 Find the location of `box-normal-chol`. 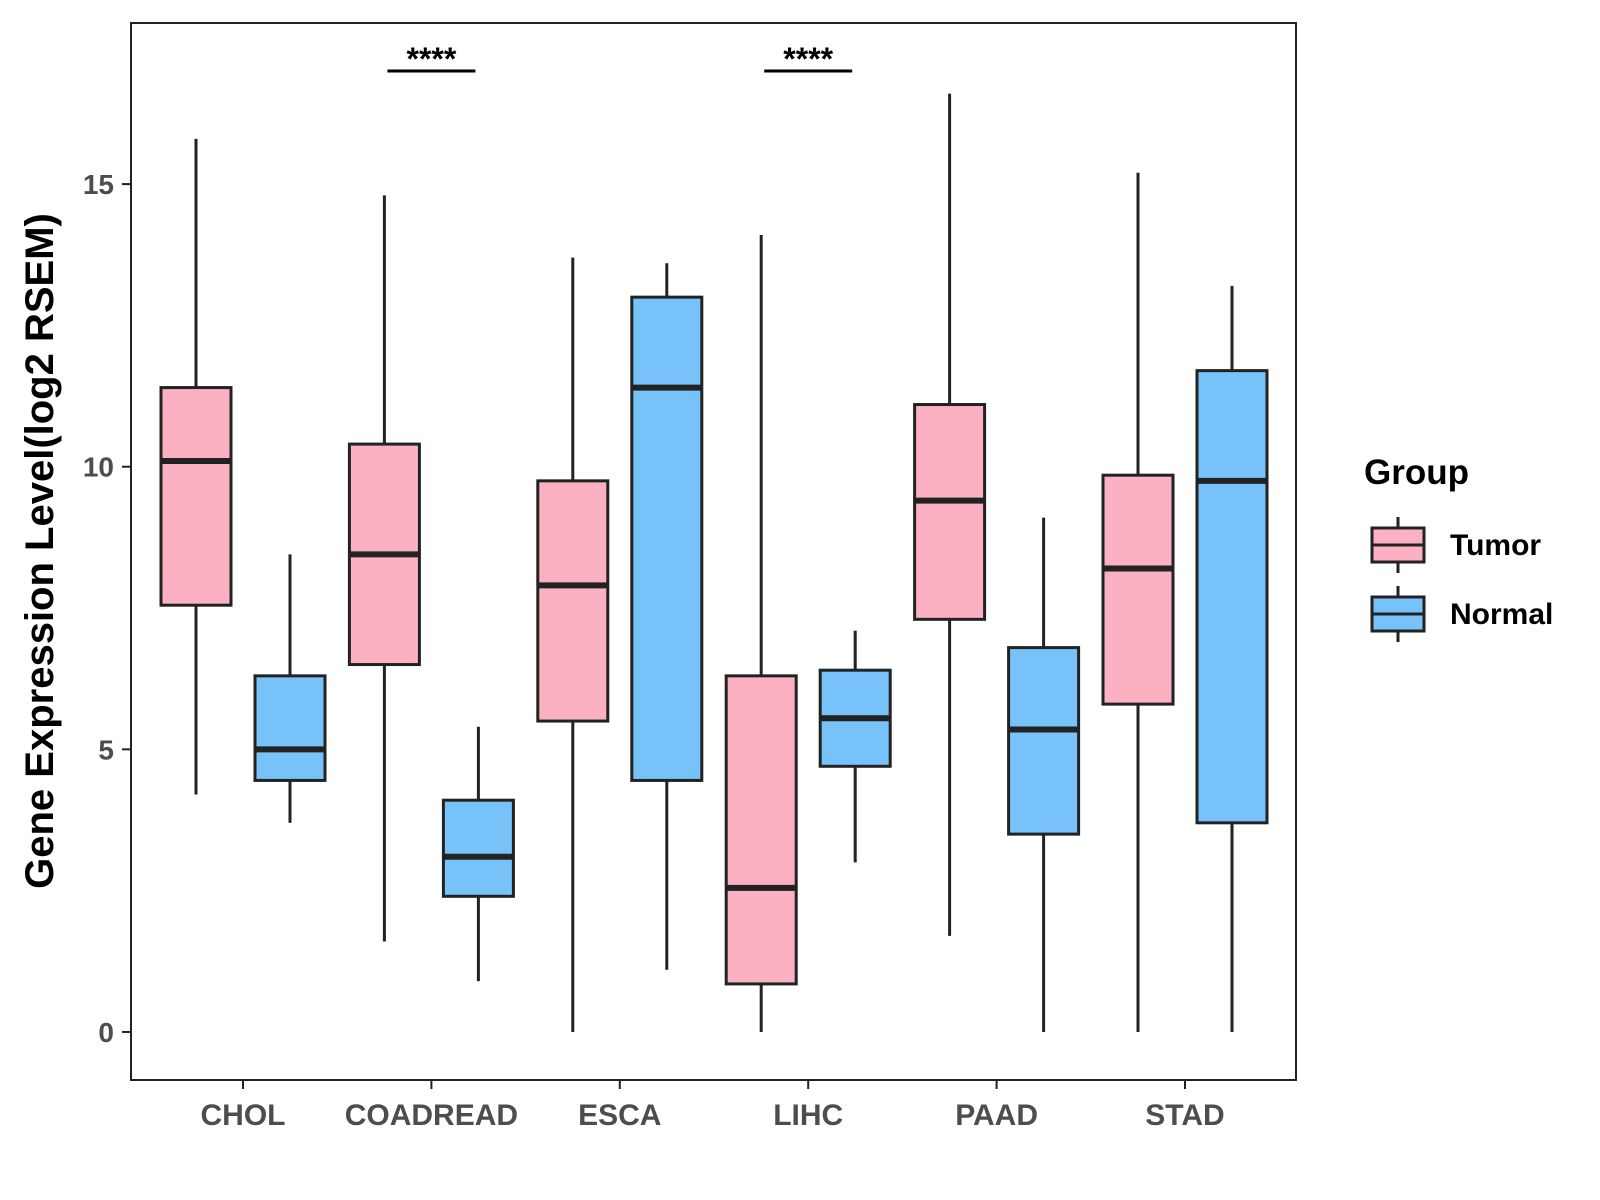

box-normal-chol is located at coordinates (290, 688).